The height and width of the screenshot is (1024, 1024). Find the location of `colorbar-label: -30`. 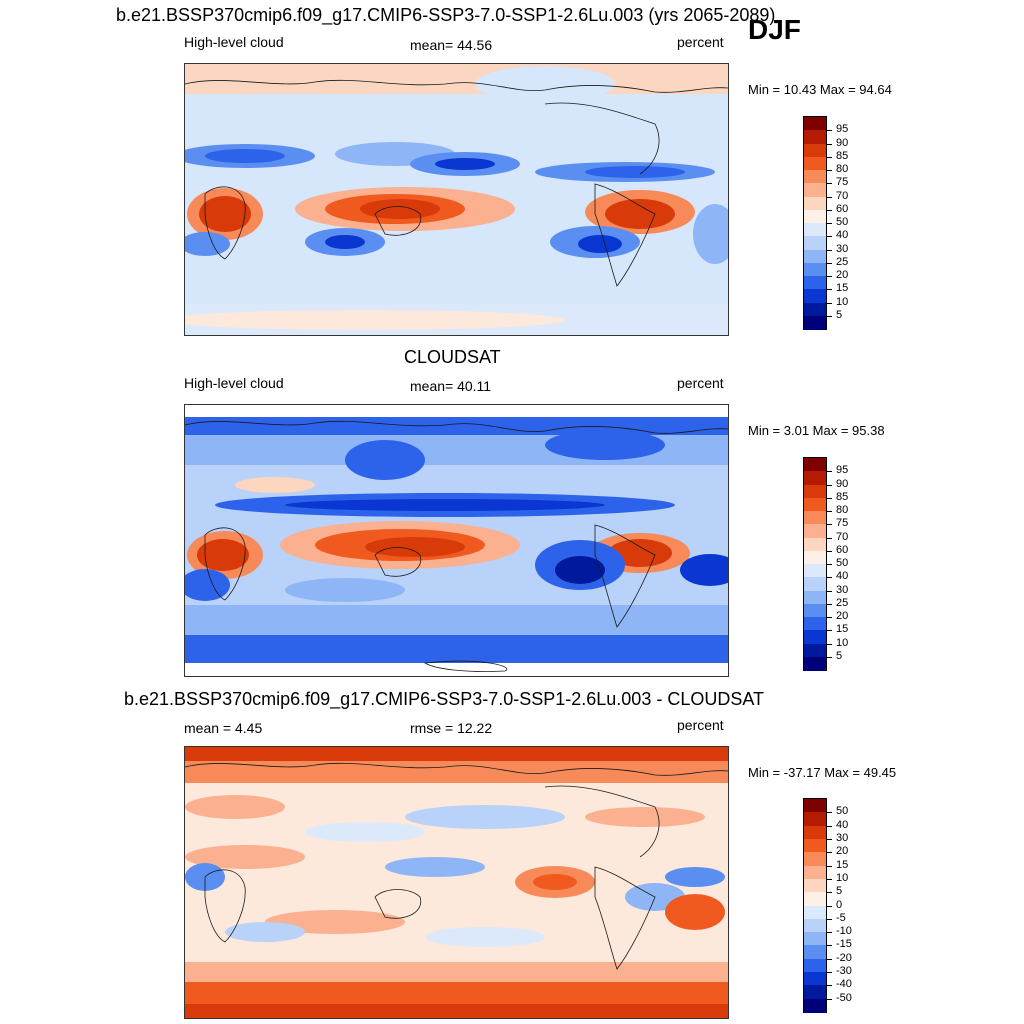

colorbar-label: -30 is located at coordinates (844, 971).